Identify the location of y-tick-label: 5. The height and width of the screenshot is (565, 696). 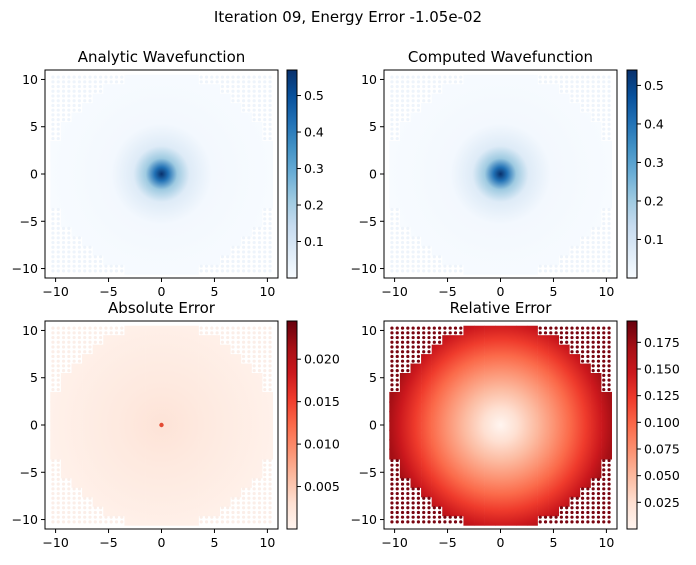
(34, 377).